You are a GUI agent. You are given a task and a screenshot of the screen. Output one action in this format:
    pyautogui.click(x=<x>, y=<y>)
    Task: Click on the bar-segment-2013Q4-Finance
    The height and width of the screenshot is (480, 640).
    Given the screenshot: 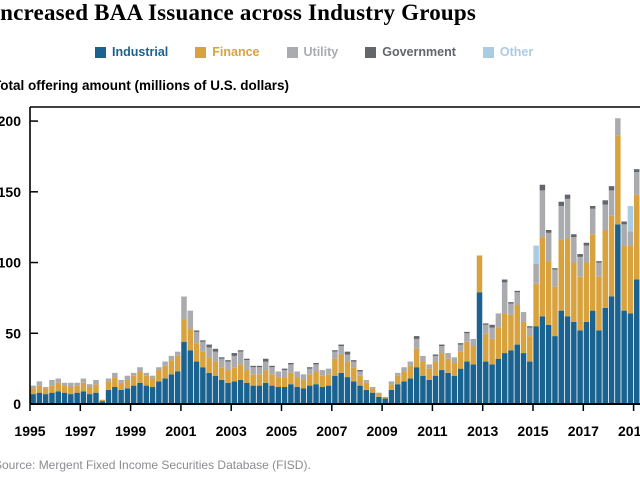 What is the action you would take?
    pyautogui.click(x=504, y=333)
    